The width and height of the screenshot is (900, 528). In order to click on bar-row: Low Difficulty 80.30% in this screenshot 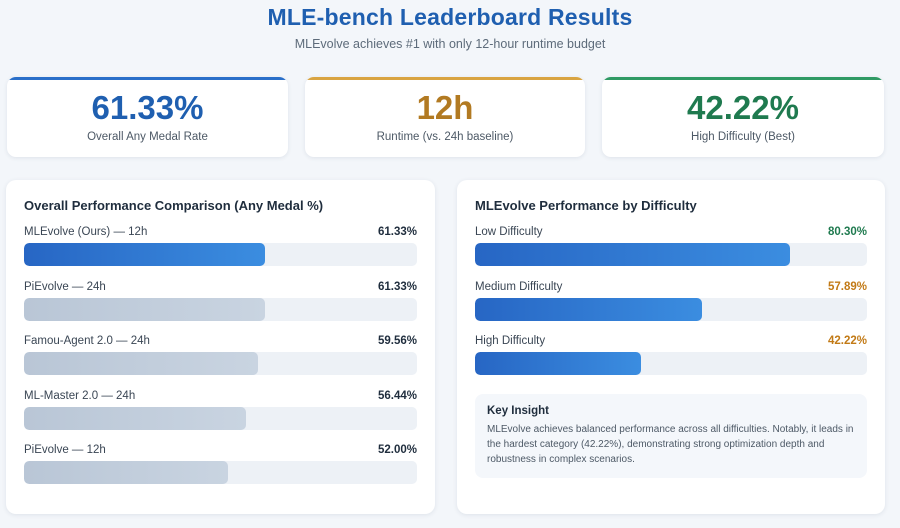, I will do `click(671, 250)`.